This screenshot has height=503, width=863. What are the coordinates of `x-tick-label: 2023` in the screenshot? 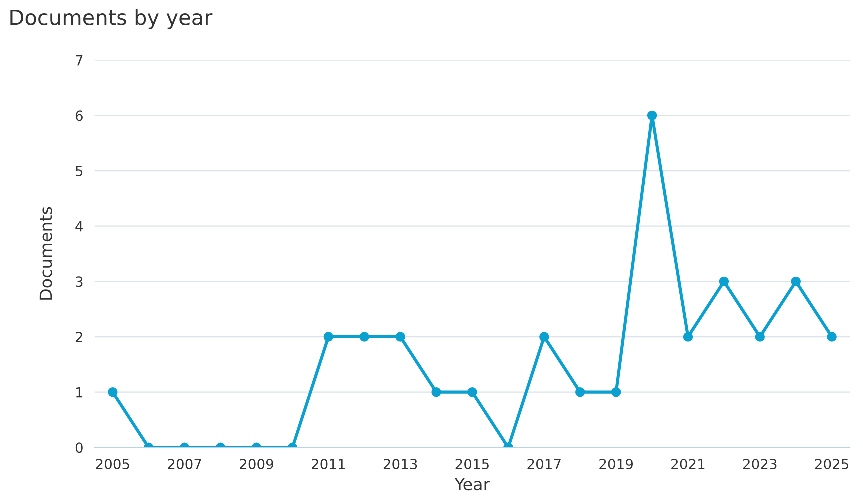 It's located at (760, 464).